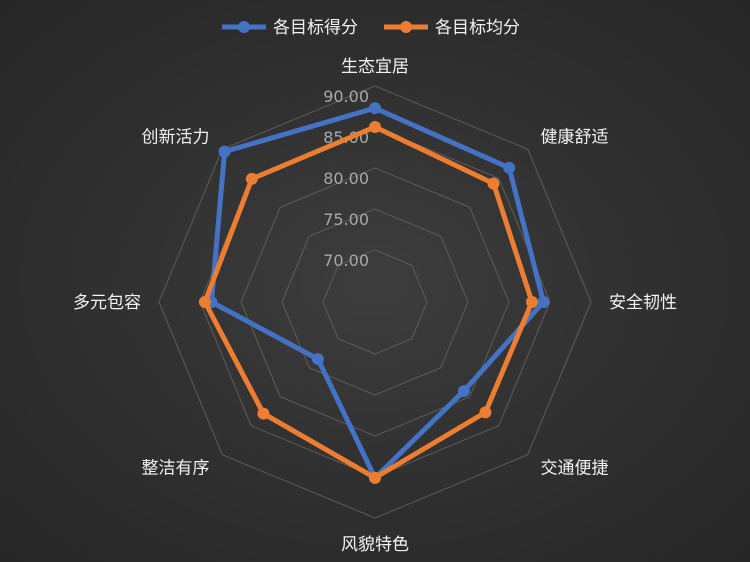  Describe the element at coordinates (346, 219) in the screenshot. I see `tick-label-1: 75.00` at that location.